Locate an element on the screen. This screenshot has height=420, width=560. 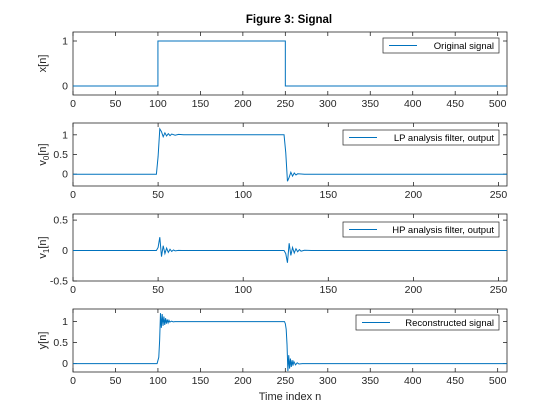
legend: HP analysis filter, output is located at coordinates (421, 229).